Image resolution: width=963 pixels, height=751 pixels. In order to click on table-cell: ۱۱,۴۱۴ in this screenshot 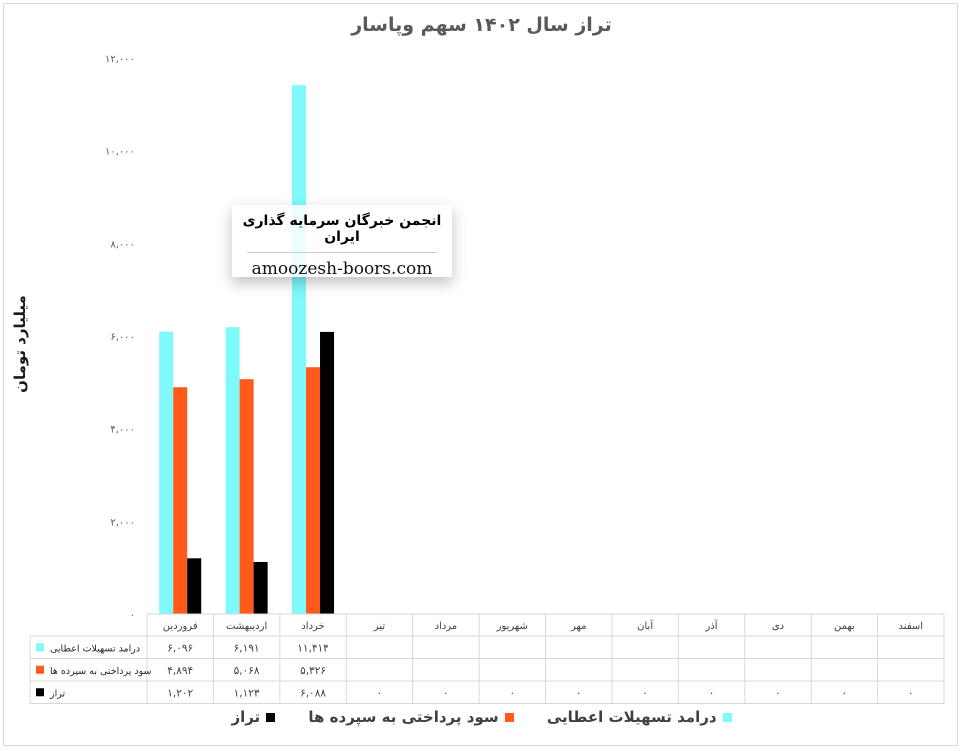, I will do `click(313, 648)`.